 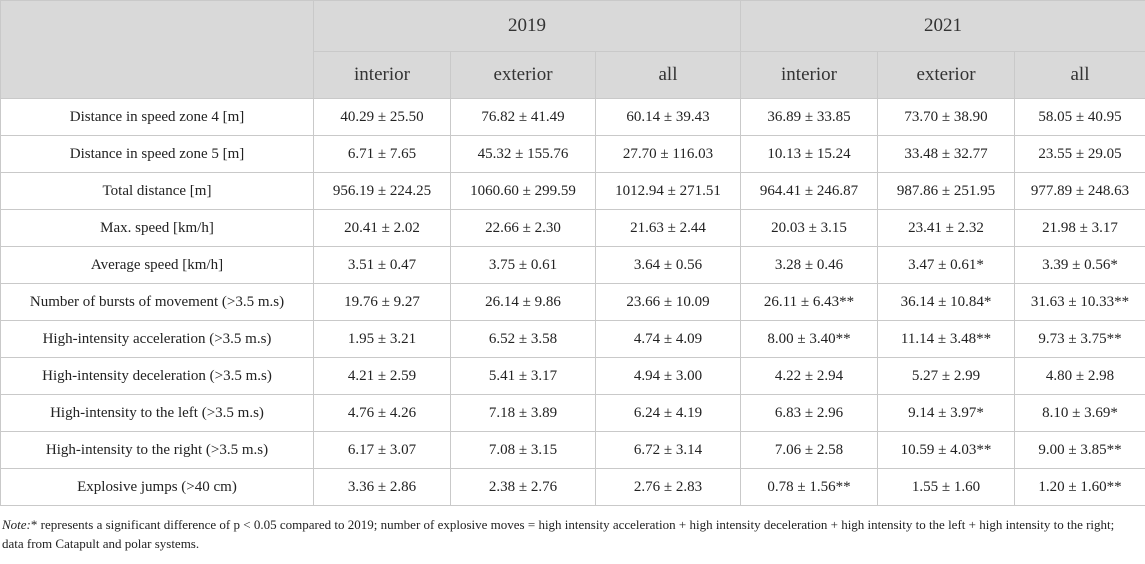 What do you see at coordinates (946, 265) in the screenshot?
I see `table-cell: 3.47 ± 0.61*` at bounding box center [946, 265].